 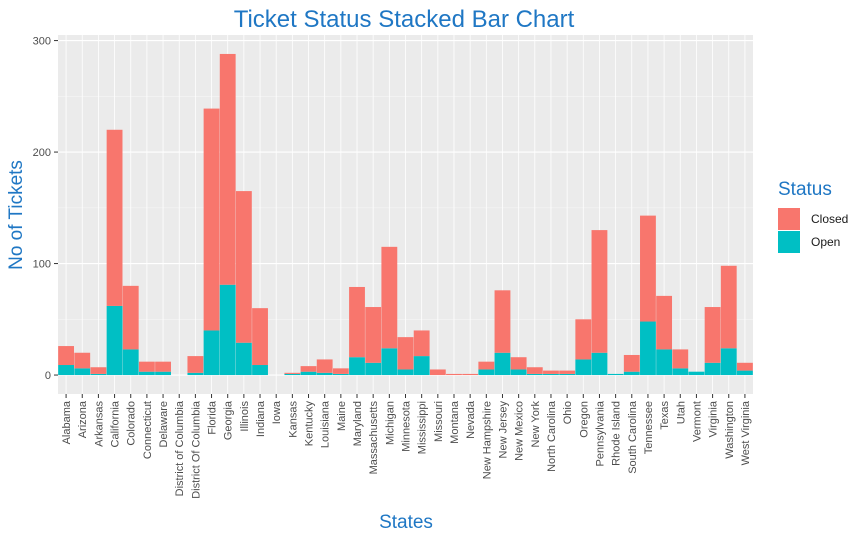 I want to click on x-tick-label: Rhode Island, so click(x=617, y=433).